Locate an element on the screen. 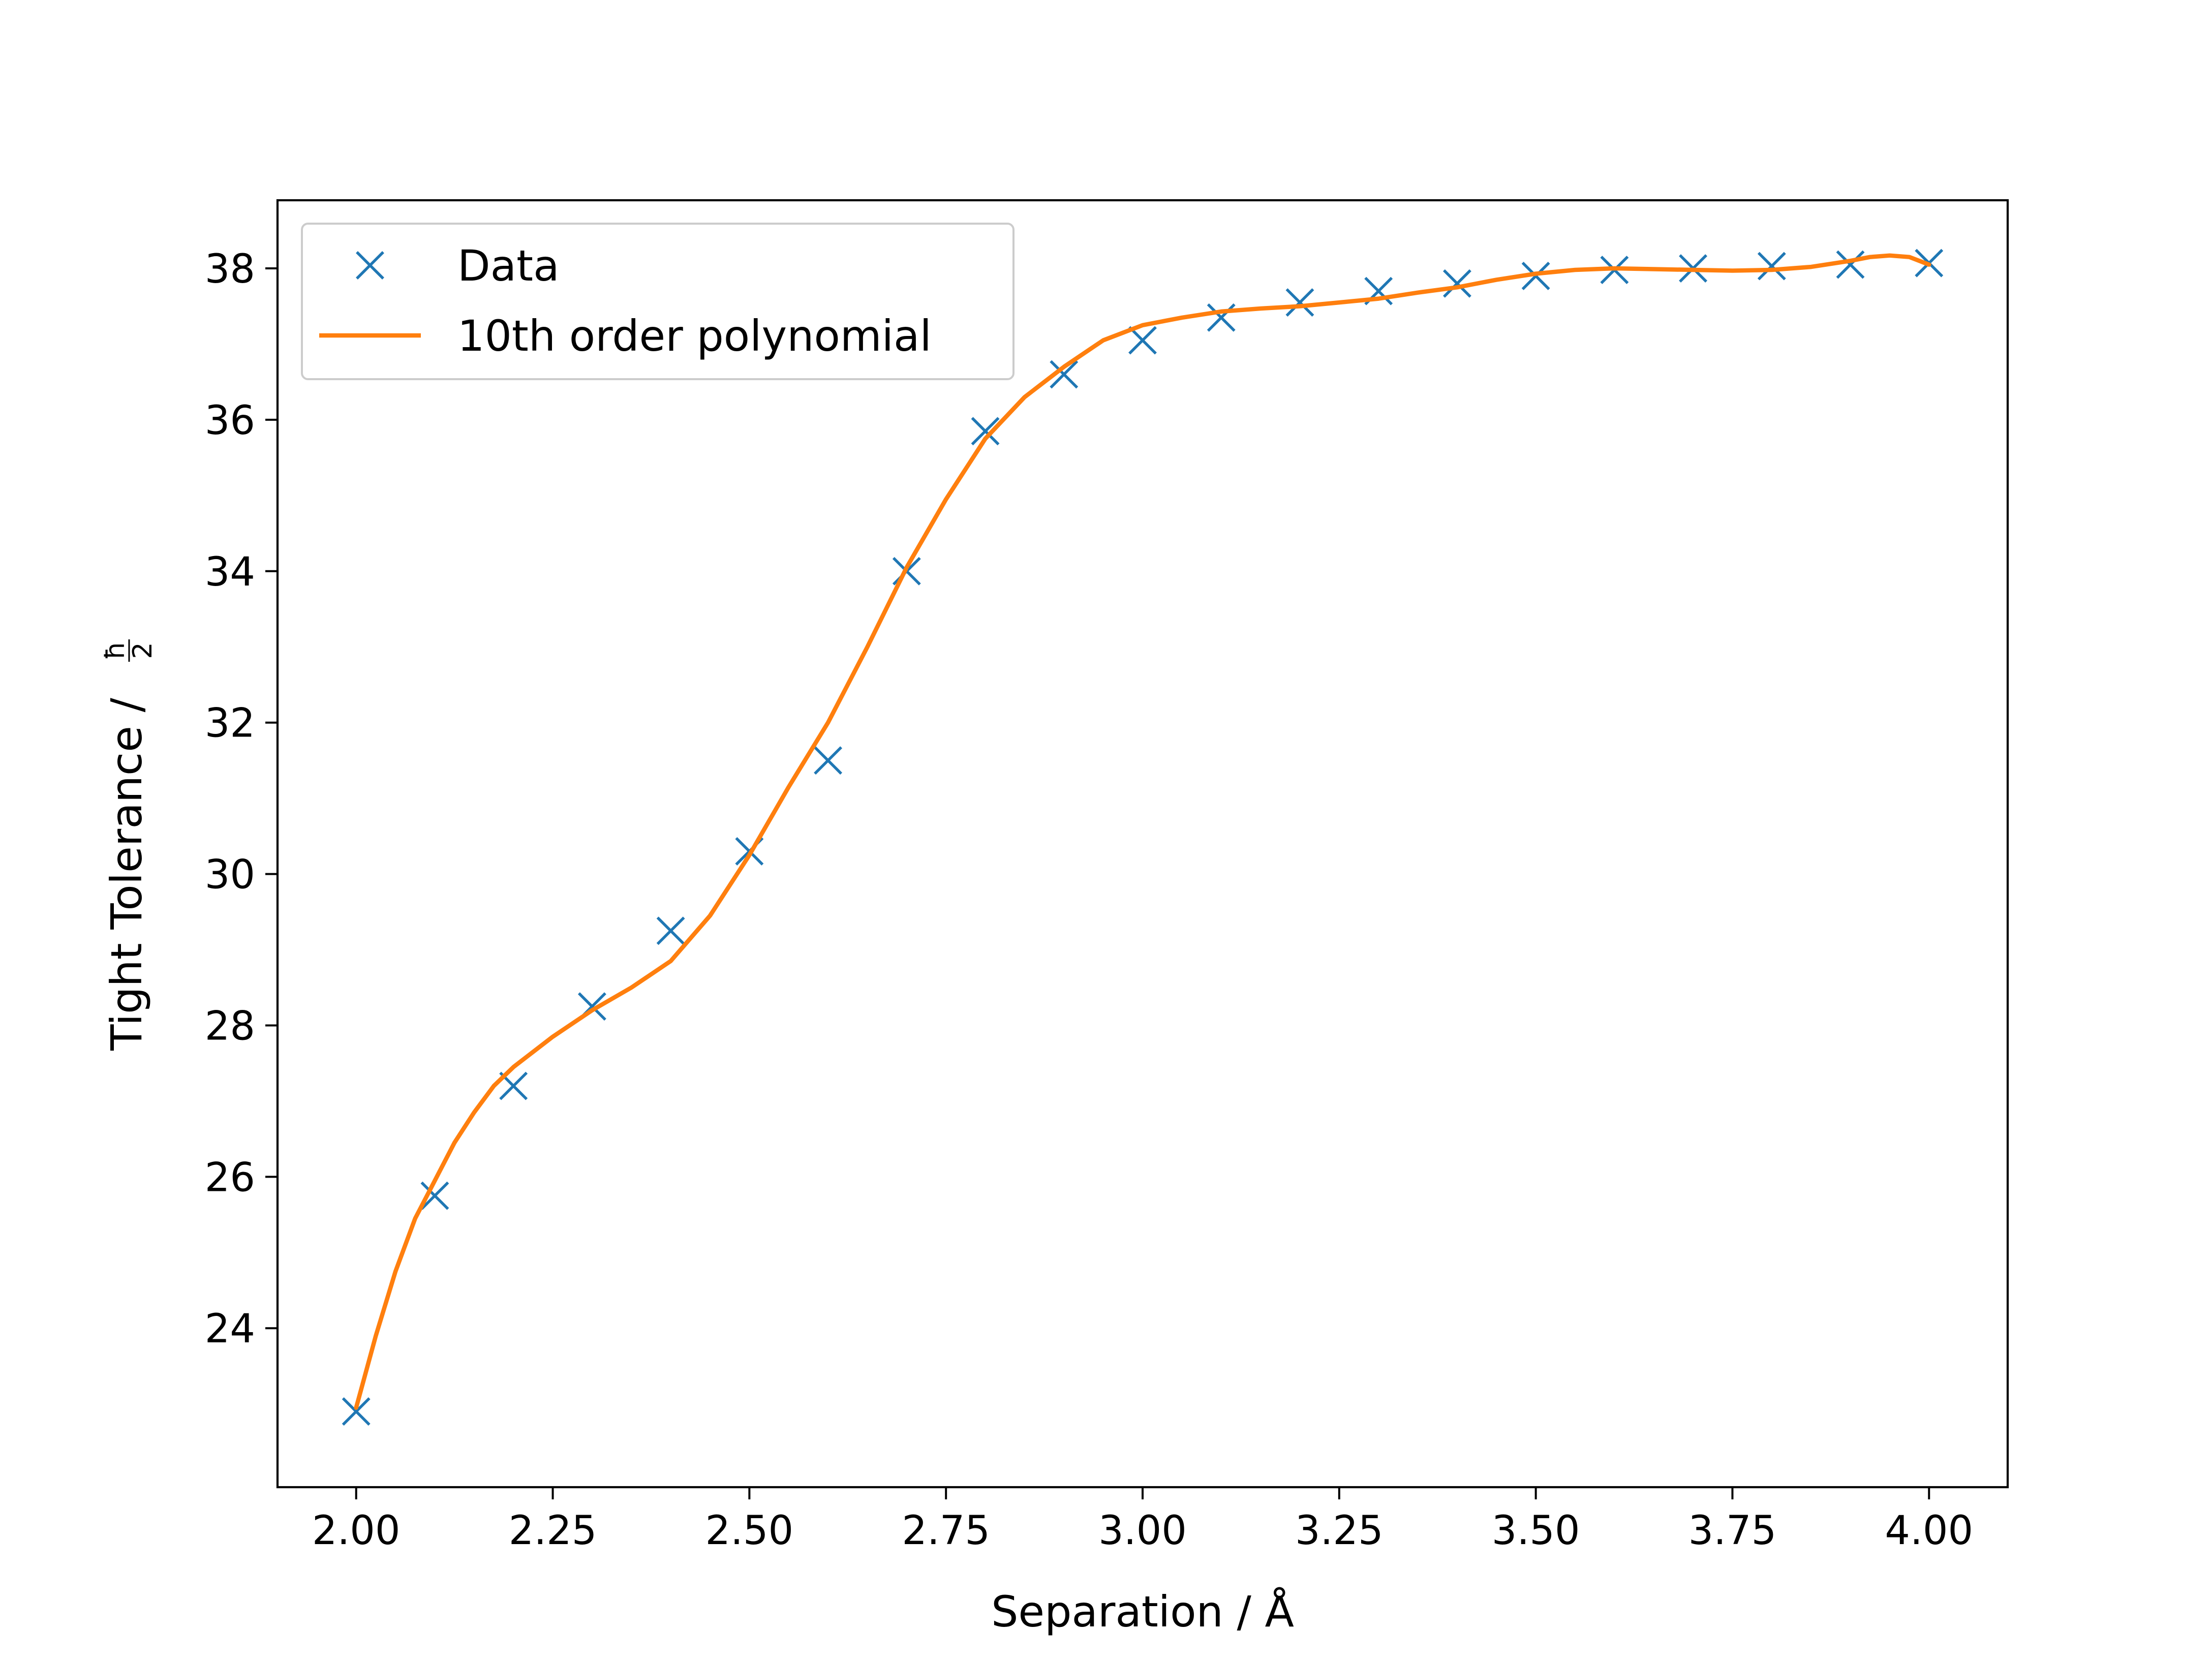  x-tick-label: 3.25 is located at coordinates (1339, 1531).